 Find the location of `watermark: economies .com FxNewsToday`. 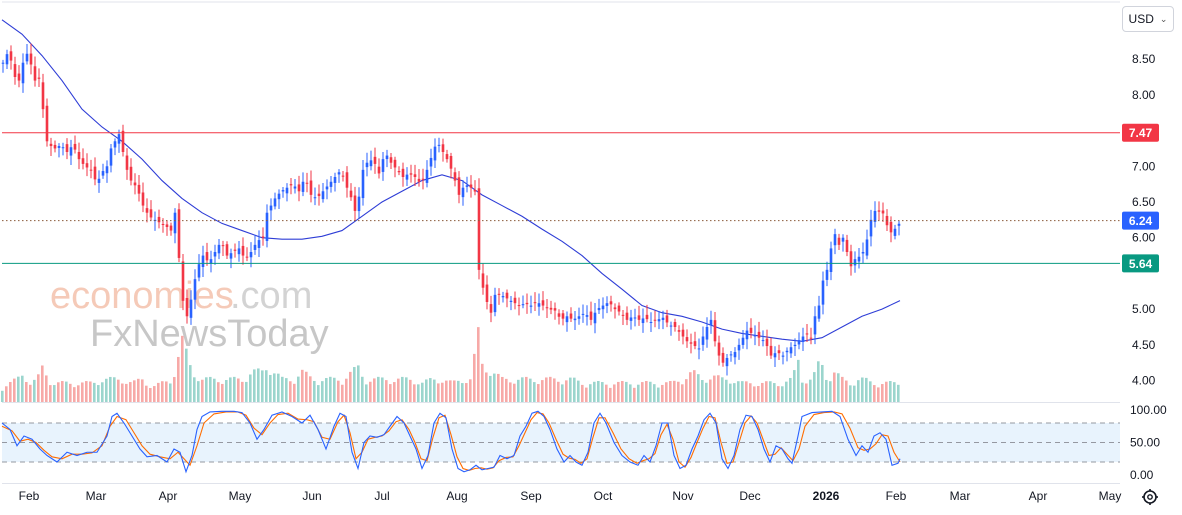

watermark: economies .com FxNewsToday is located at coordinates (189, 315).